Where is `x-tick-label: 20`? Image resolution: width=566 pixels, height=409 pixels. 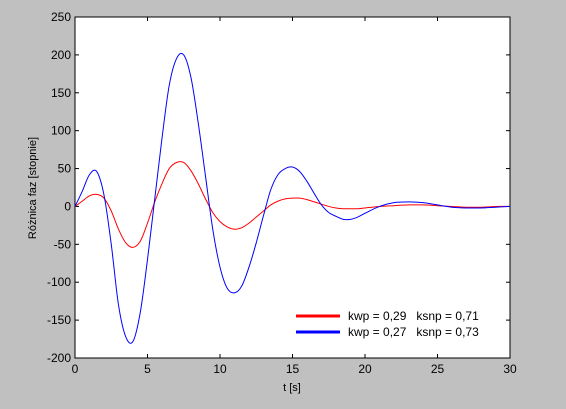
x-tick-label: 20 is located at coordinates (365, 369).